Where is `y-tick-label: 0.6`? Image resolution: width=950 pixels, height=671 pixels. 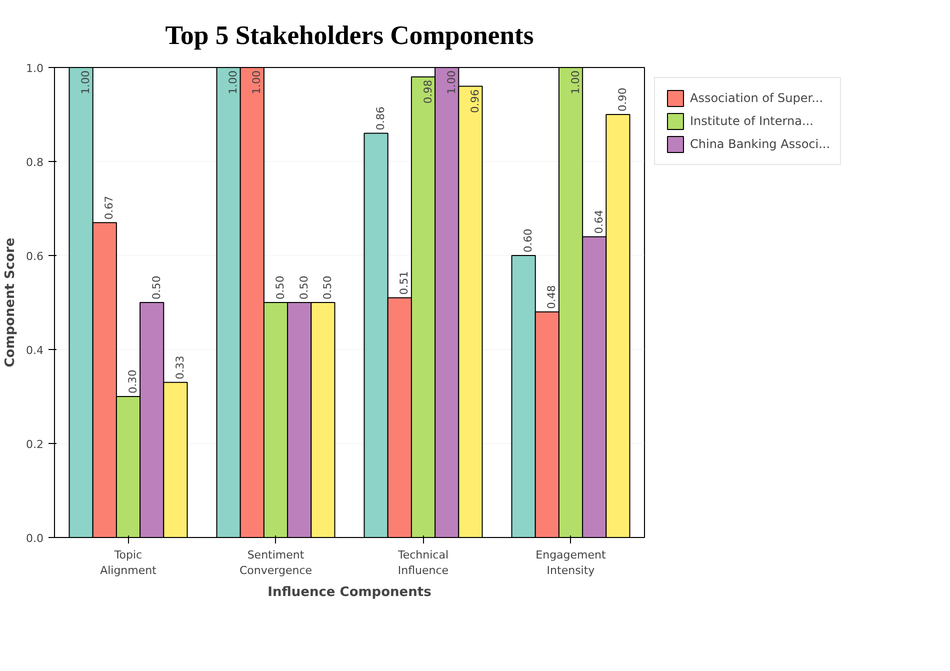 y-tick-label: 0.6 is located at coordinates (35, 256).